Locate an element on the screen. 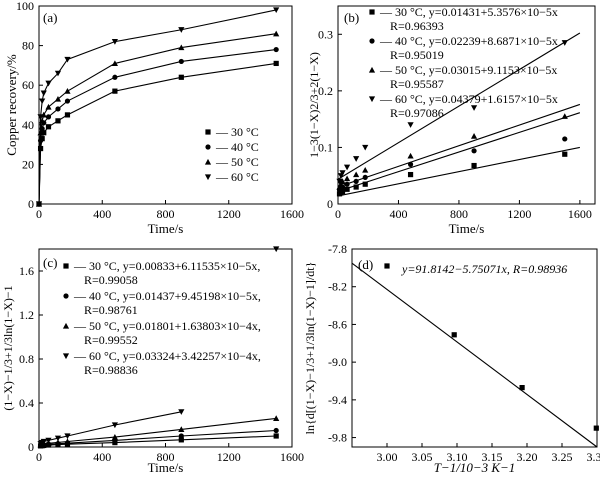 The height and width of the screenshot is (477, 600). panel-d-xtick-label: 3.10 is located at coordinates (457, 457).